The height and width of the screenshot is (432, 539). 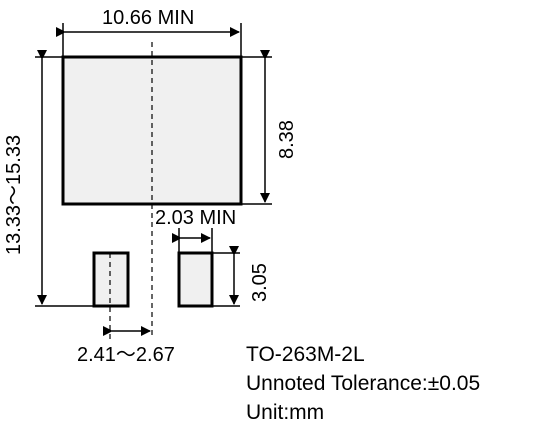 I want to click on pad-height-label: 8.38, so click(x=287, y=139).